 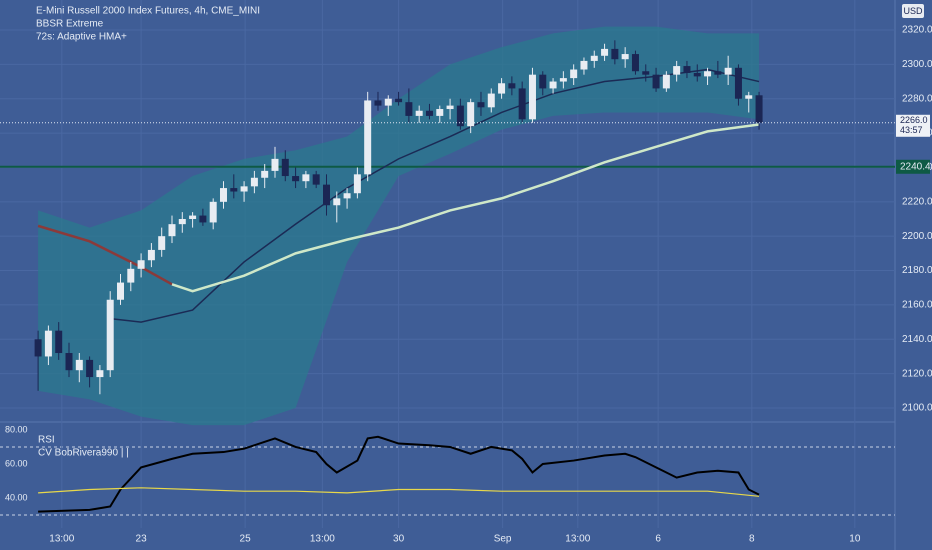 What do you see at coordinates (915, 166) in the screenshot?
I see `level-label: 2240.4` at bounding box center [915, 166].